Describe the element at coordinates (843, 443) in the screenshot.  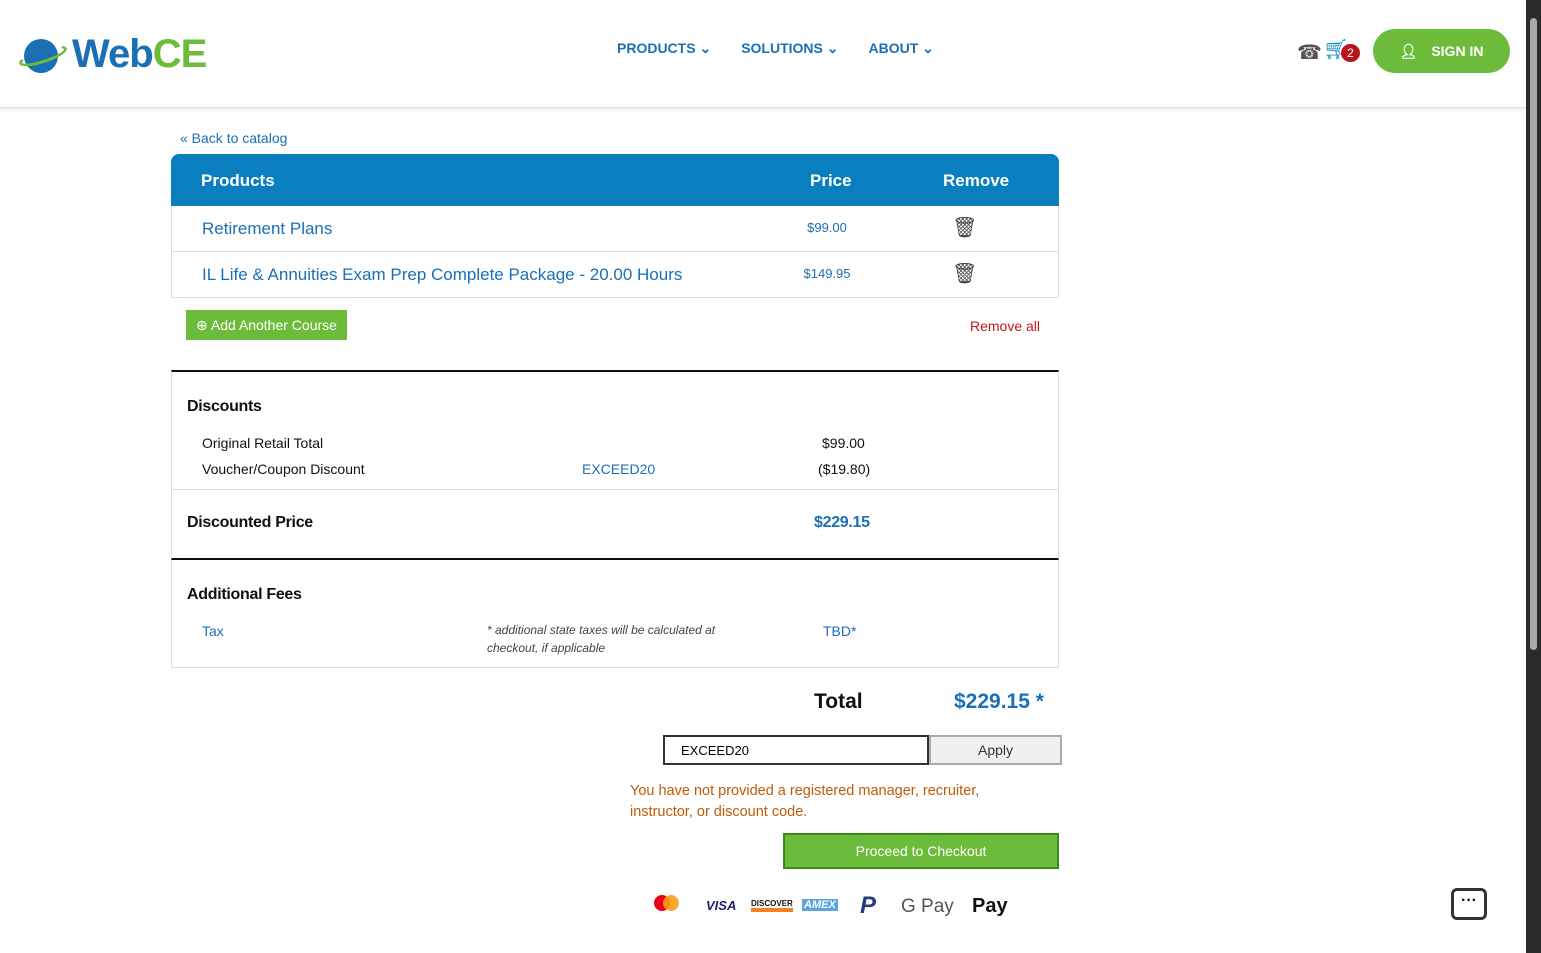
I see `original-total-value: $99.00` at that location.